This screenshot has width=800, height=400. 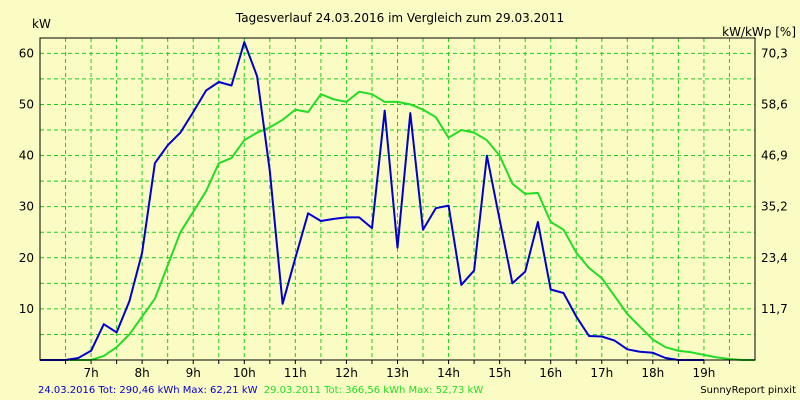 I want to click on y-tick-label-right: 58,6, so click(x=774, y=104).